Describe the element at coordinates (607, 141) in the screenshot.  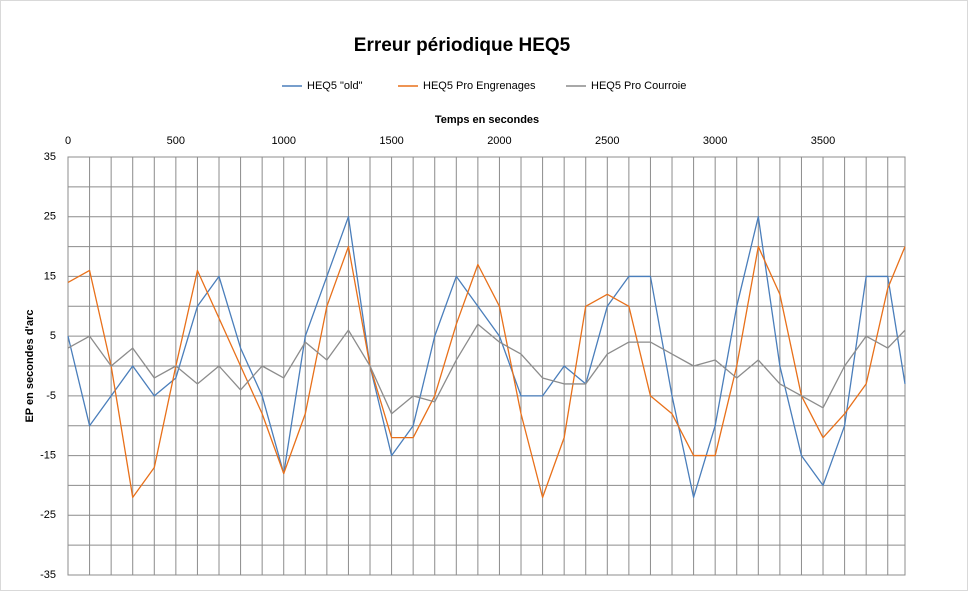
I see `x-tick-label: 2500` at that location.